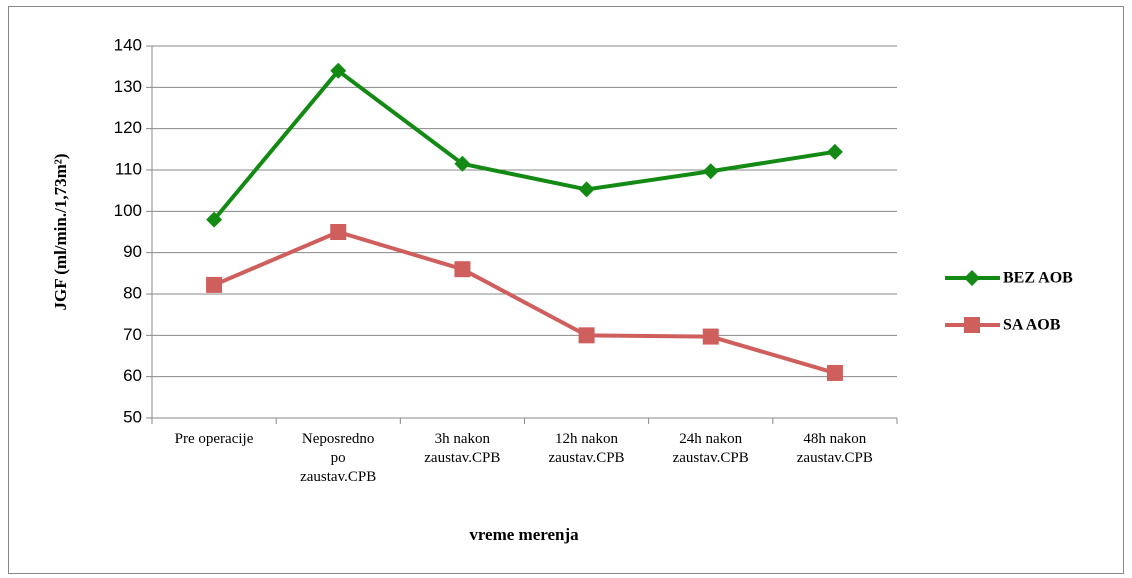 This screenshot has width=1132, height=578. What do you see at coordinates (132, 334) in the screenshot?
I see `y-tick-label: 70` at bounding box center [132, 334].